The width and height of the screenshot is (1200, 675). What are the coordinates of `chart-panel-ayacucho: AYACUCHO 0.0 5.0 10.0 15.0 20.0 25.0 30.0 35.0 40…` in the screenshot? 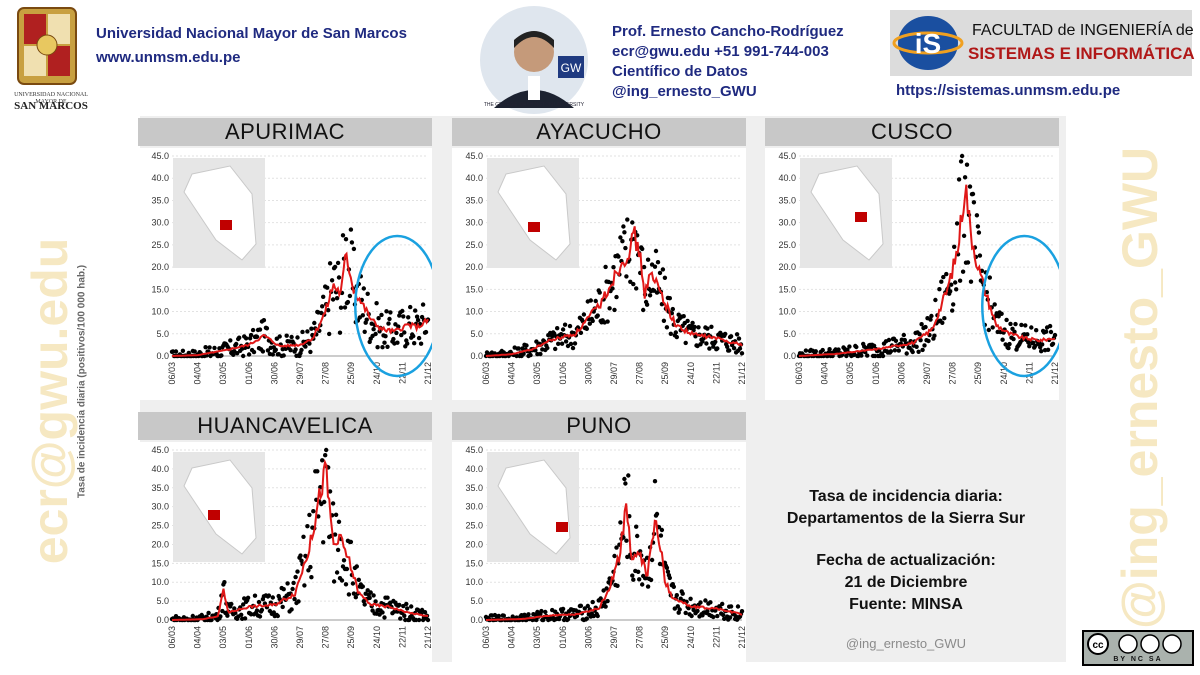 It's located at (599, 259).